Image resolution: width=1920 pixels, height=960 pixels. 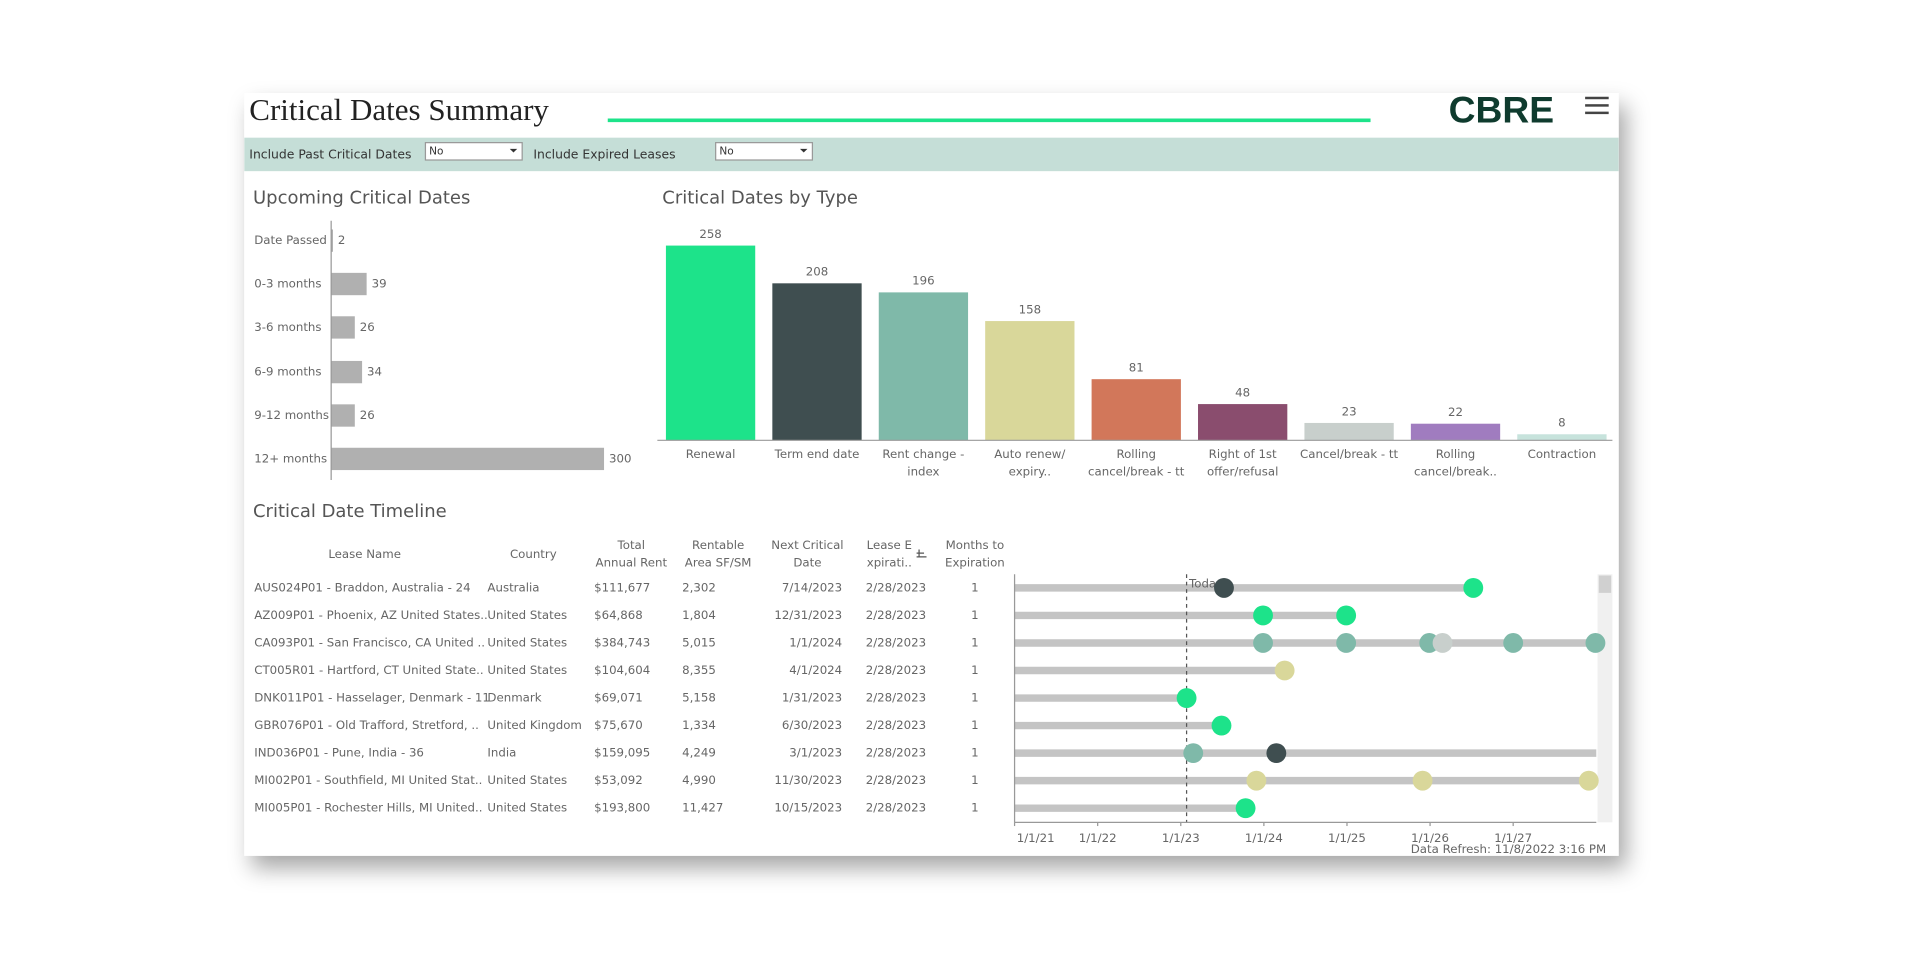 What do you see at coordinates (812, 698) in the screenshot?
I see `table-cell: 1/31/2023` at bounding box center [812, 698].